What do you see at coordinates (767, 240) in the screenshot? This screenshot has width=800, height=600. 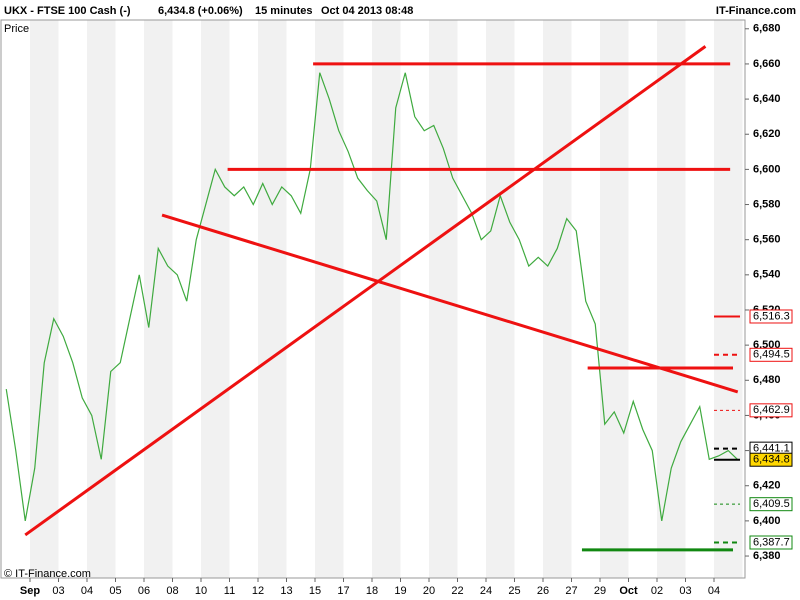 I see `y-tick-label: 6,560` at bounding box center [767, 240].